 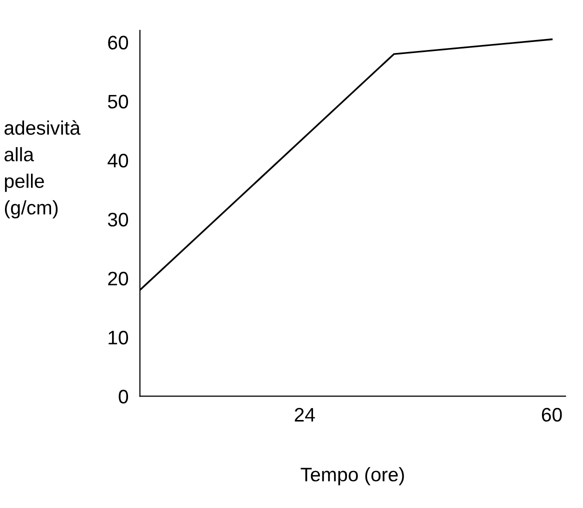 I want to click on x-axis-title: Tempo (ore), so click(x=352, y=476).